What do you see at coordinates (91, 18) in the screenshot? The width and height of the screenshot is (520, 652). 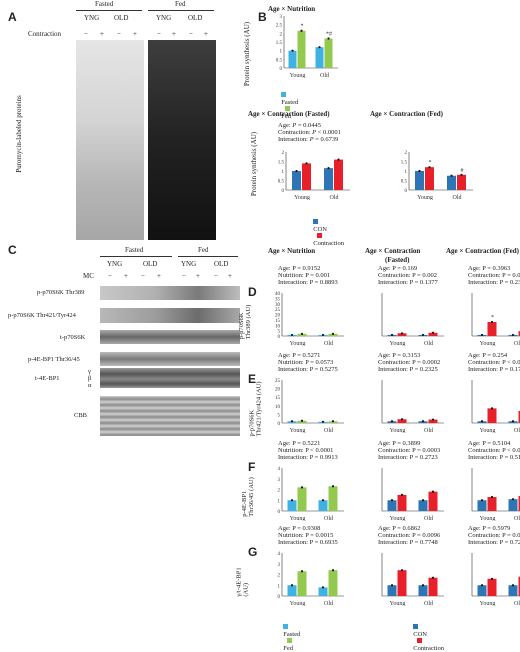 I see `panelA-group-1: YNG` at bounding box center [91, 18].